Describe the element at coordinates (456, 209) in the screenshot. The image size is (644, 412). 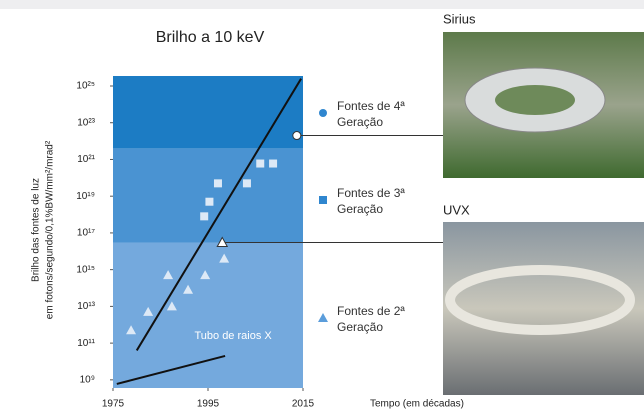
I see `callout-label: UVX` at that location.